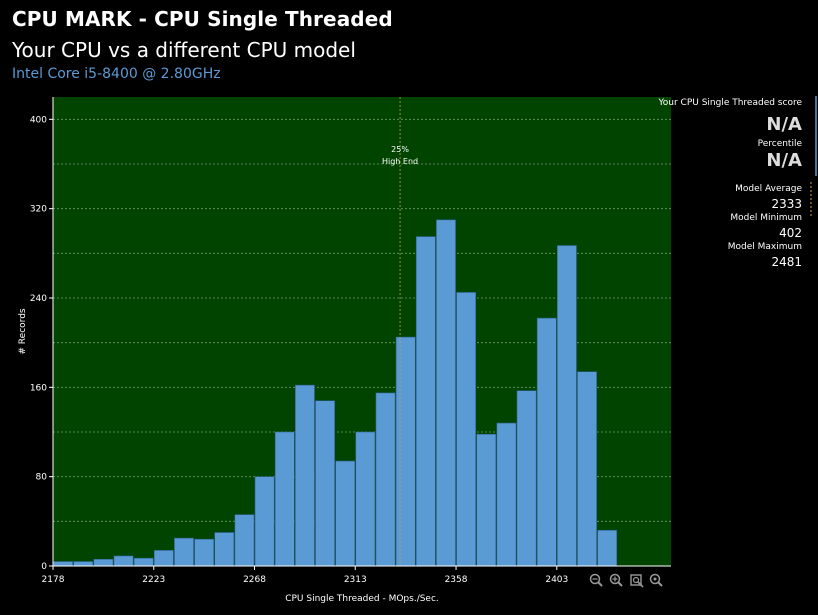 This screenshot has width=818, height=615. Describe the element at coordinates (730, 103) in the screenshot. I see `score-label: Your CPU Single Threaded score` at that location.